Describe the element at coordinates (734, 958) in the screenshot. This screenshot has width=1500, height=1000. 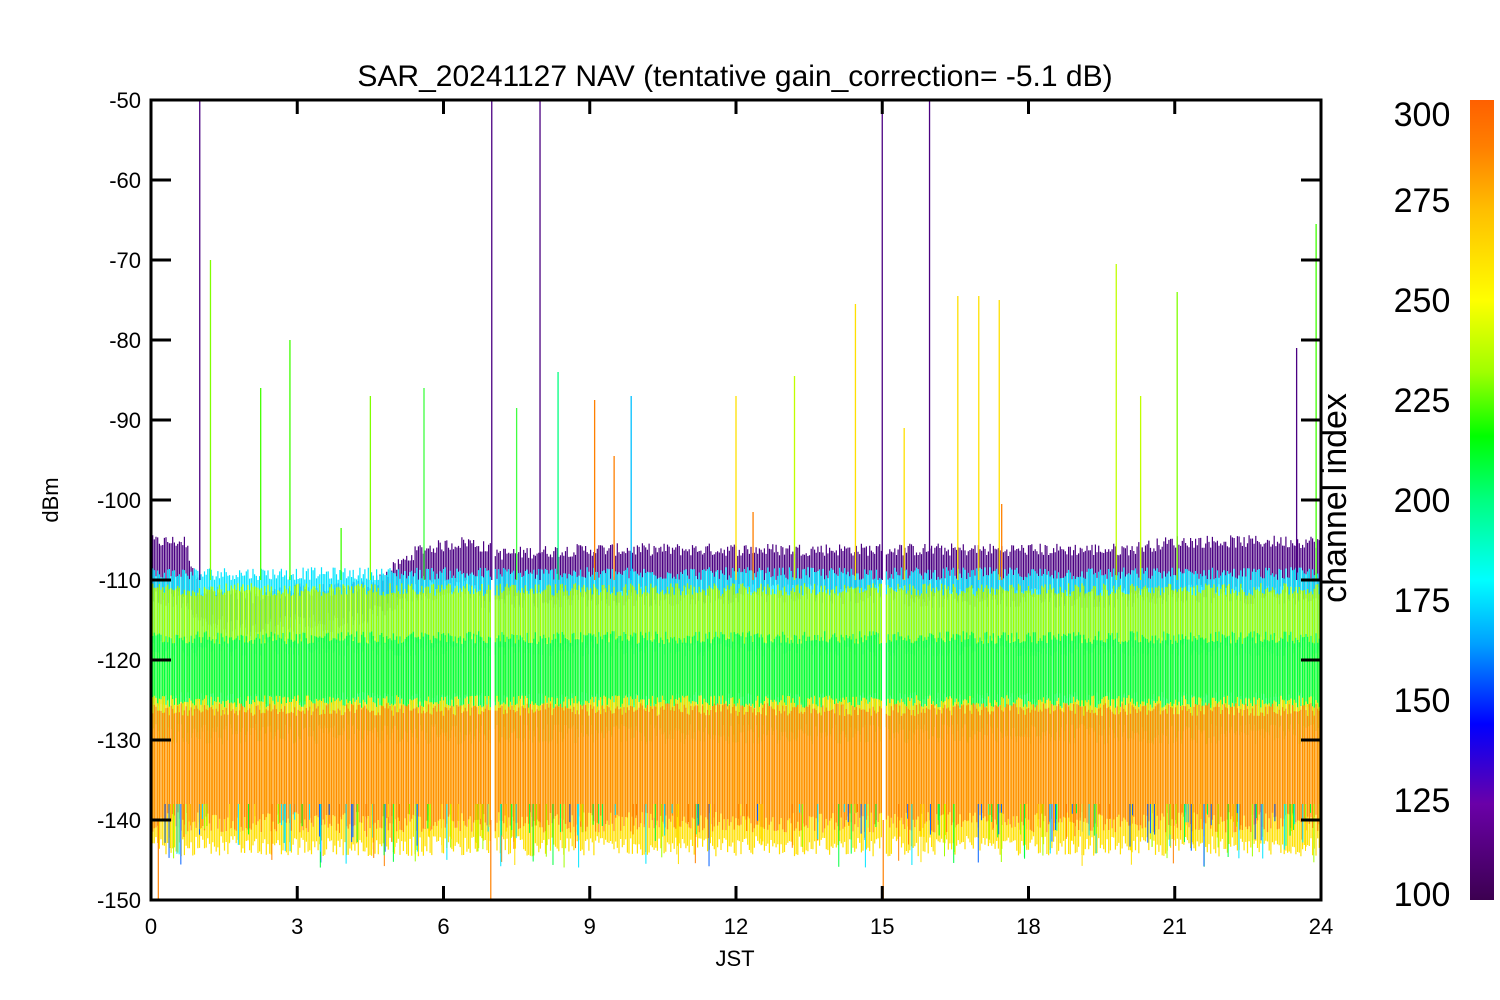
I see `x-axis-label: JST` at that location.